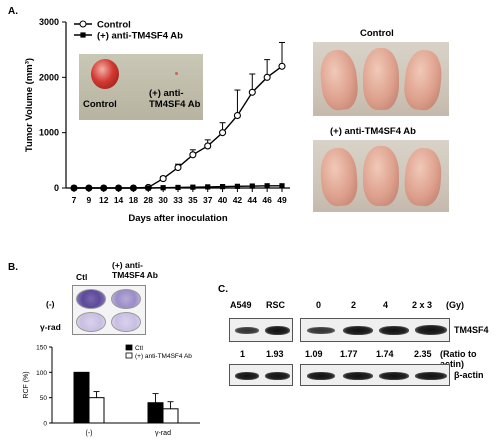 The image size is (500, 444). What do you see at coordinates (49, 77) in the screenshot?
I see `y-tick-label: 2000` at bounding box center [49, 77].